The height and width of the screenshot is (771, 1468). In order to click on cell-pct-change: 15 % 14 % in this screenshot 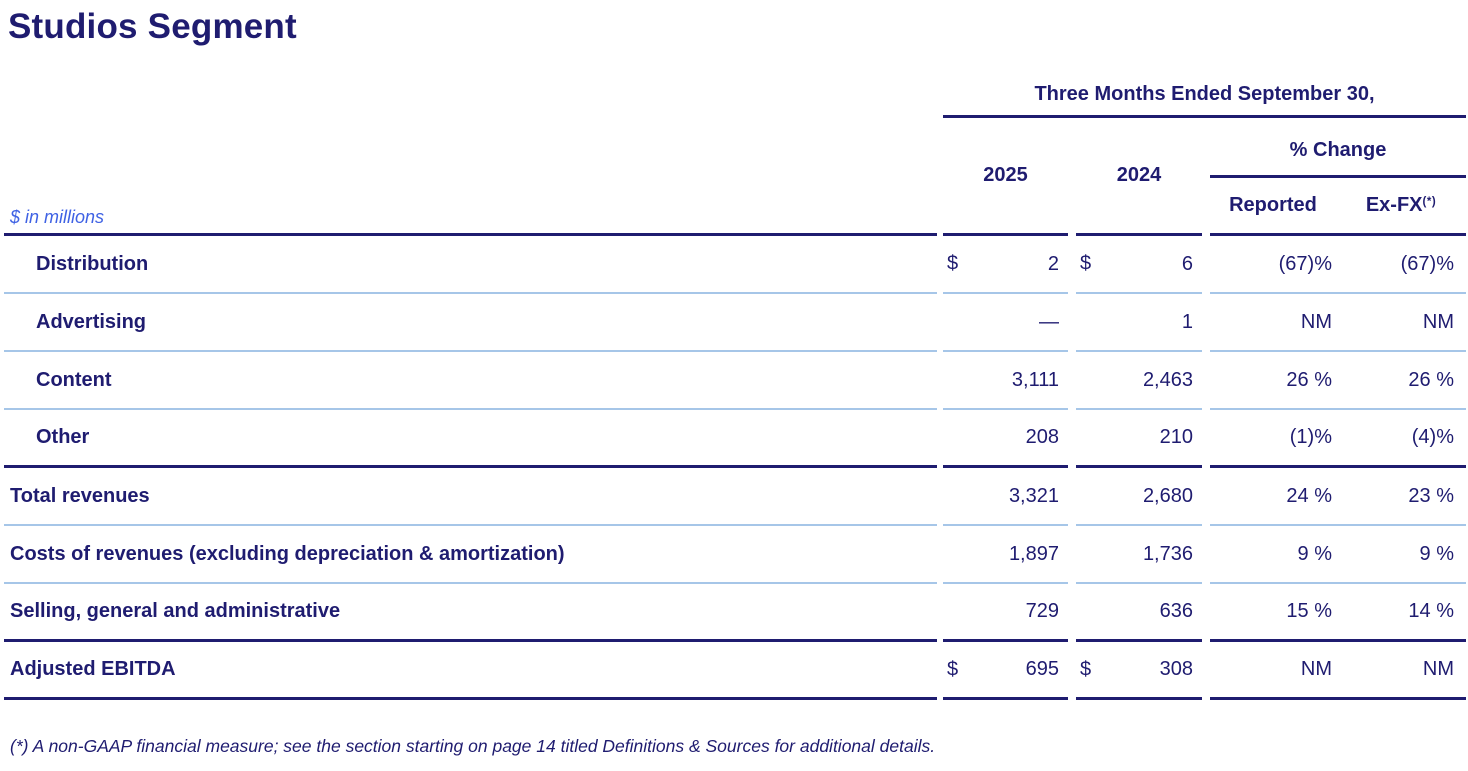, I will do `click(1338, 613)`.